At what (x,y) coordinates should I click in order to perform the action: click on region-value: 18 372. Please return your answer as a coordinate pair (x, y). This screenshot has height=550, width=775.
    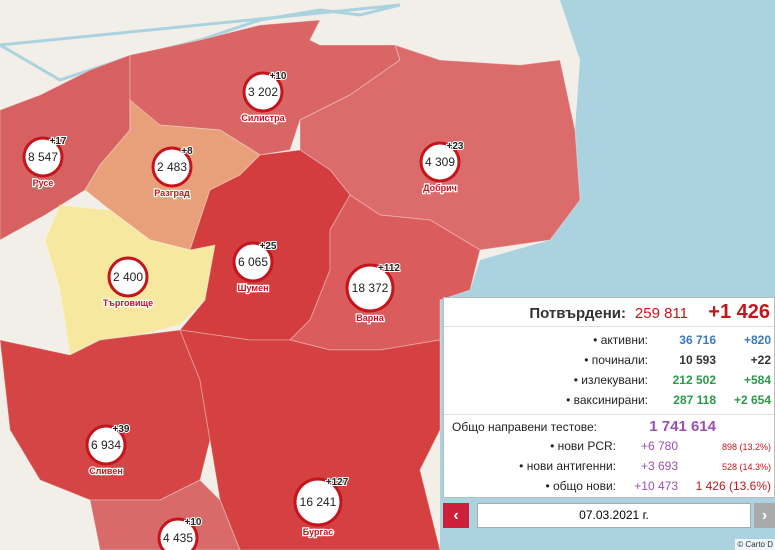
    Looking at the image, I should click on (370, 288).